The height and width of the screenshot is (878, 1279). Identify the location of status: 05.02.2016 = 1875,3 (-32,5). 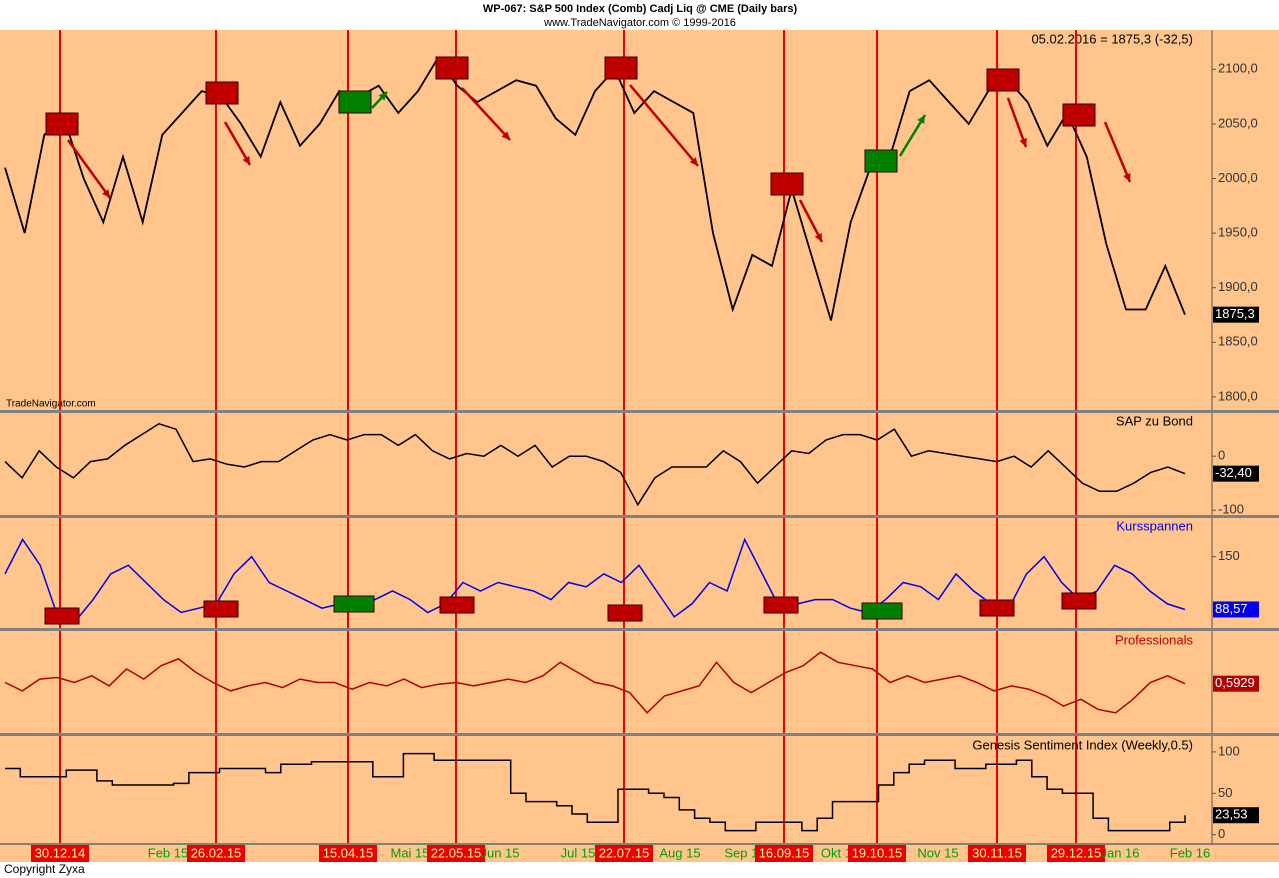
(1112, 38).